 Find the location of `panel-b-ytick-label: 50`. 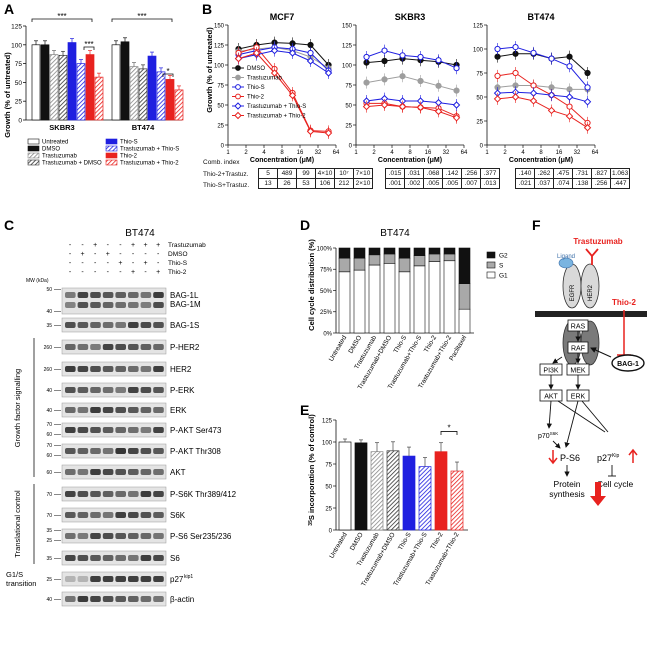

panel-b-ytick-label: 50 is located at coordinates (348, 106).